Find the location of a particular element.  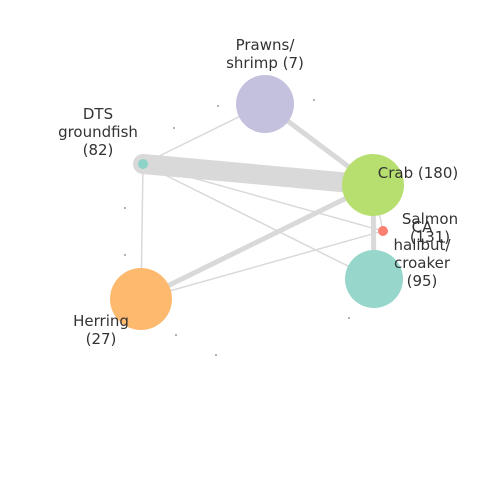

node-label-line: halibut/ is located at coordinates (423, 245).